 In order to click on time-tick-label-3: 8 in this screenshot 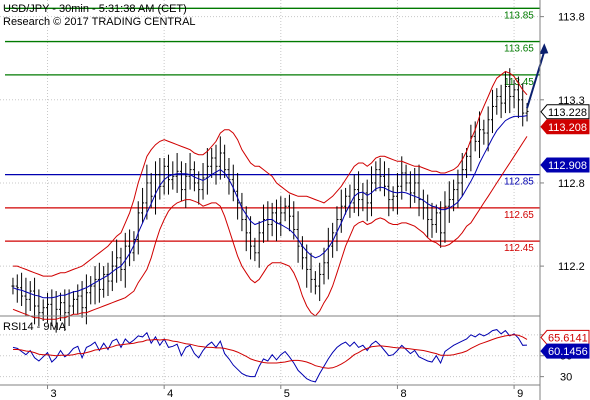, I will do `click(403, 394)`.